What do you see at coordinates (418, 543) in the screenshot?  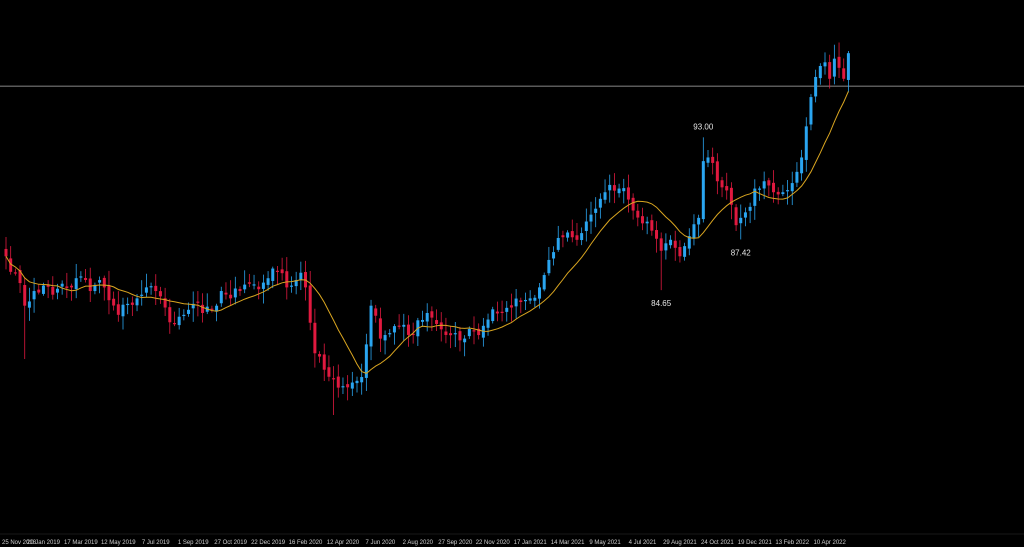 I see `x-tick-label: 2 Aug 2020` at bounding box center [418, 543].